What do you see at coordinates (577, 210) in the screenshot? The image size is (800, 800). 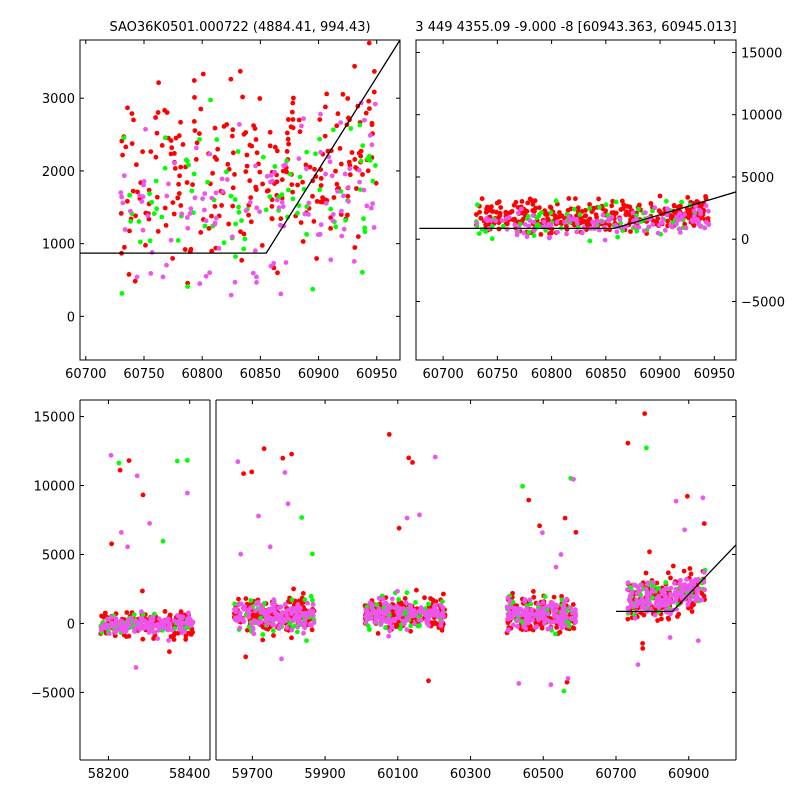 I see `top-right-model-line` at bounding box center [577, 210].